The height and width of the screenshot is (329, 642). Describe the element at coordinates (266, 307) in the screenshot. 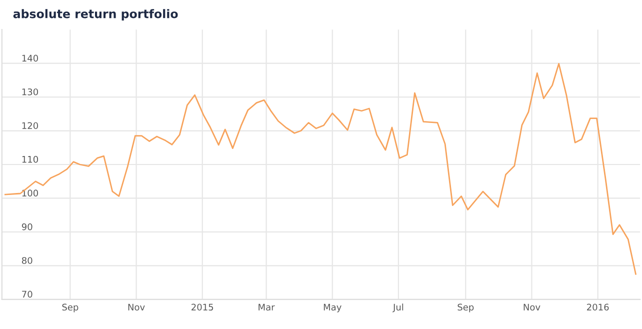

I see `x-tick-label: Mar` at that location.